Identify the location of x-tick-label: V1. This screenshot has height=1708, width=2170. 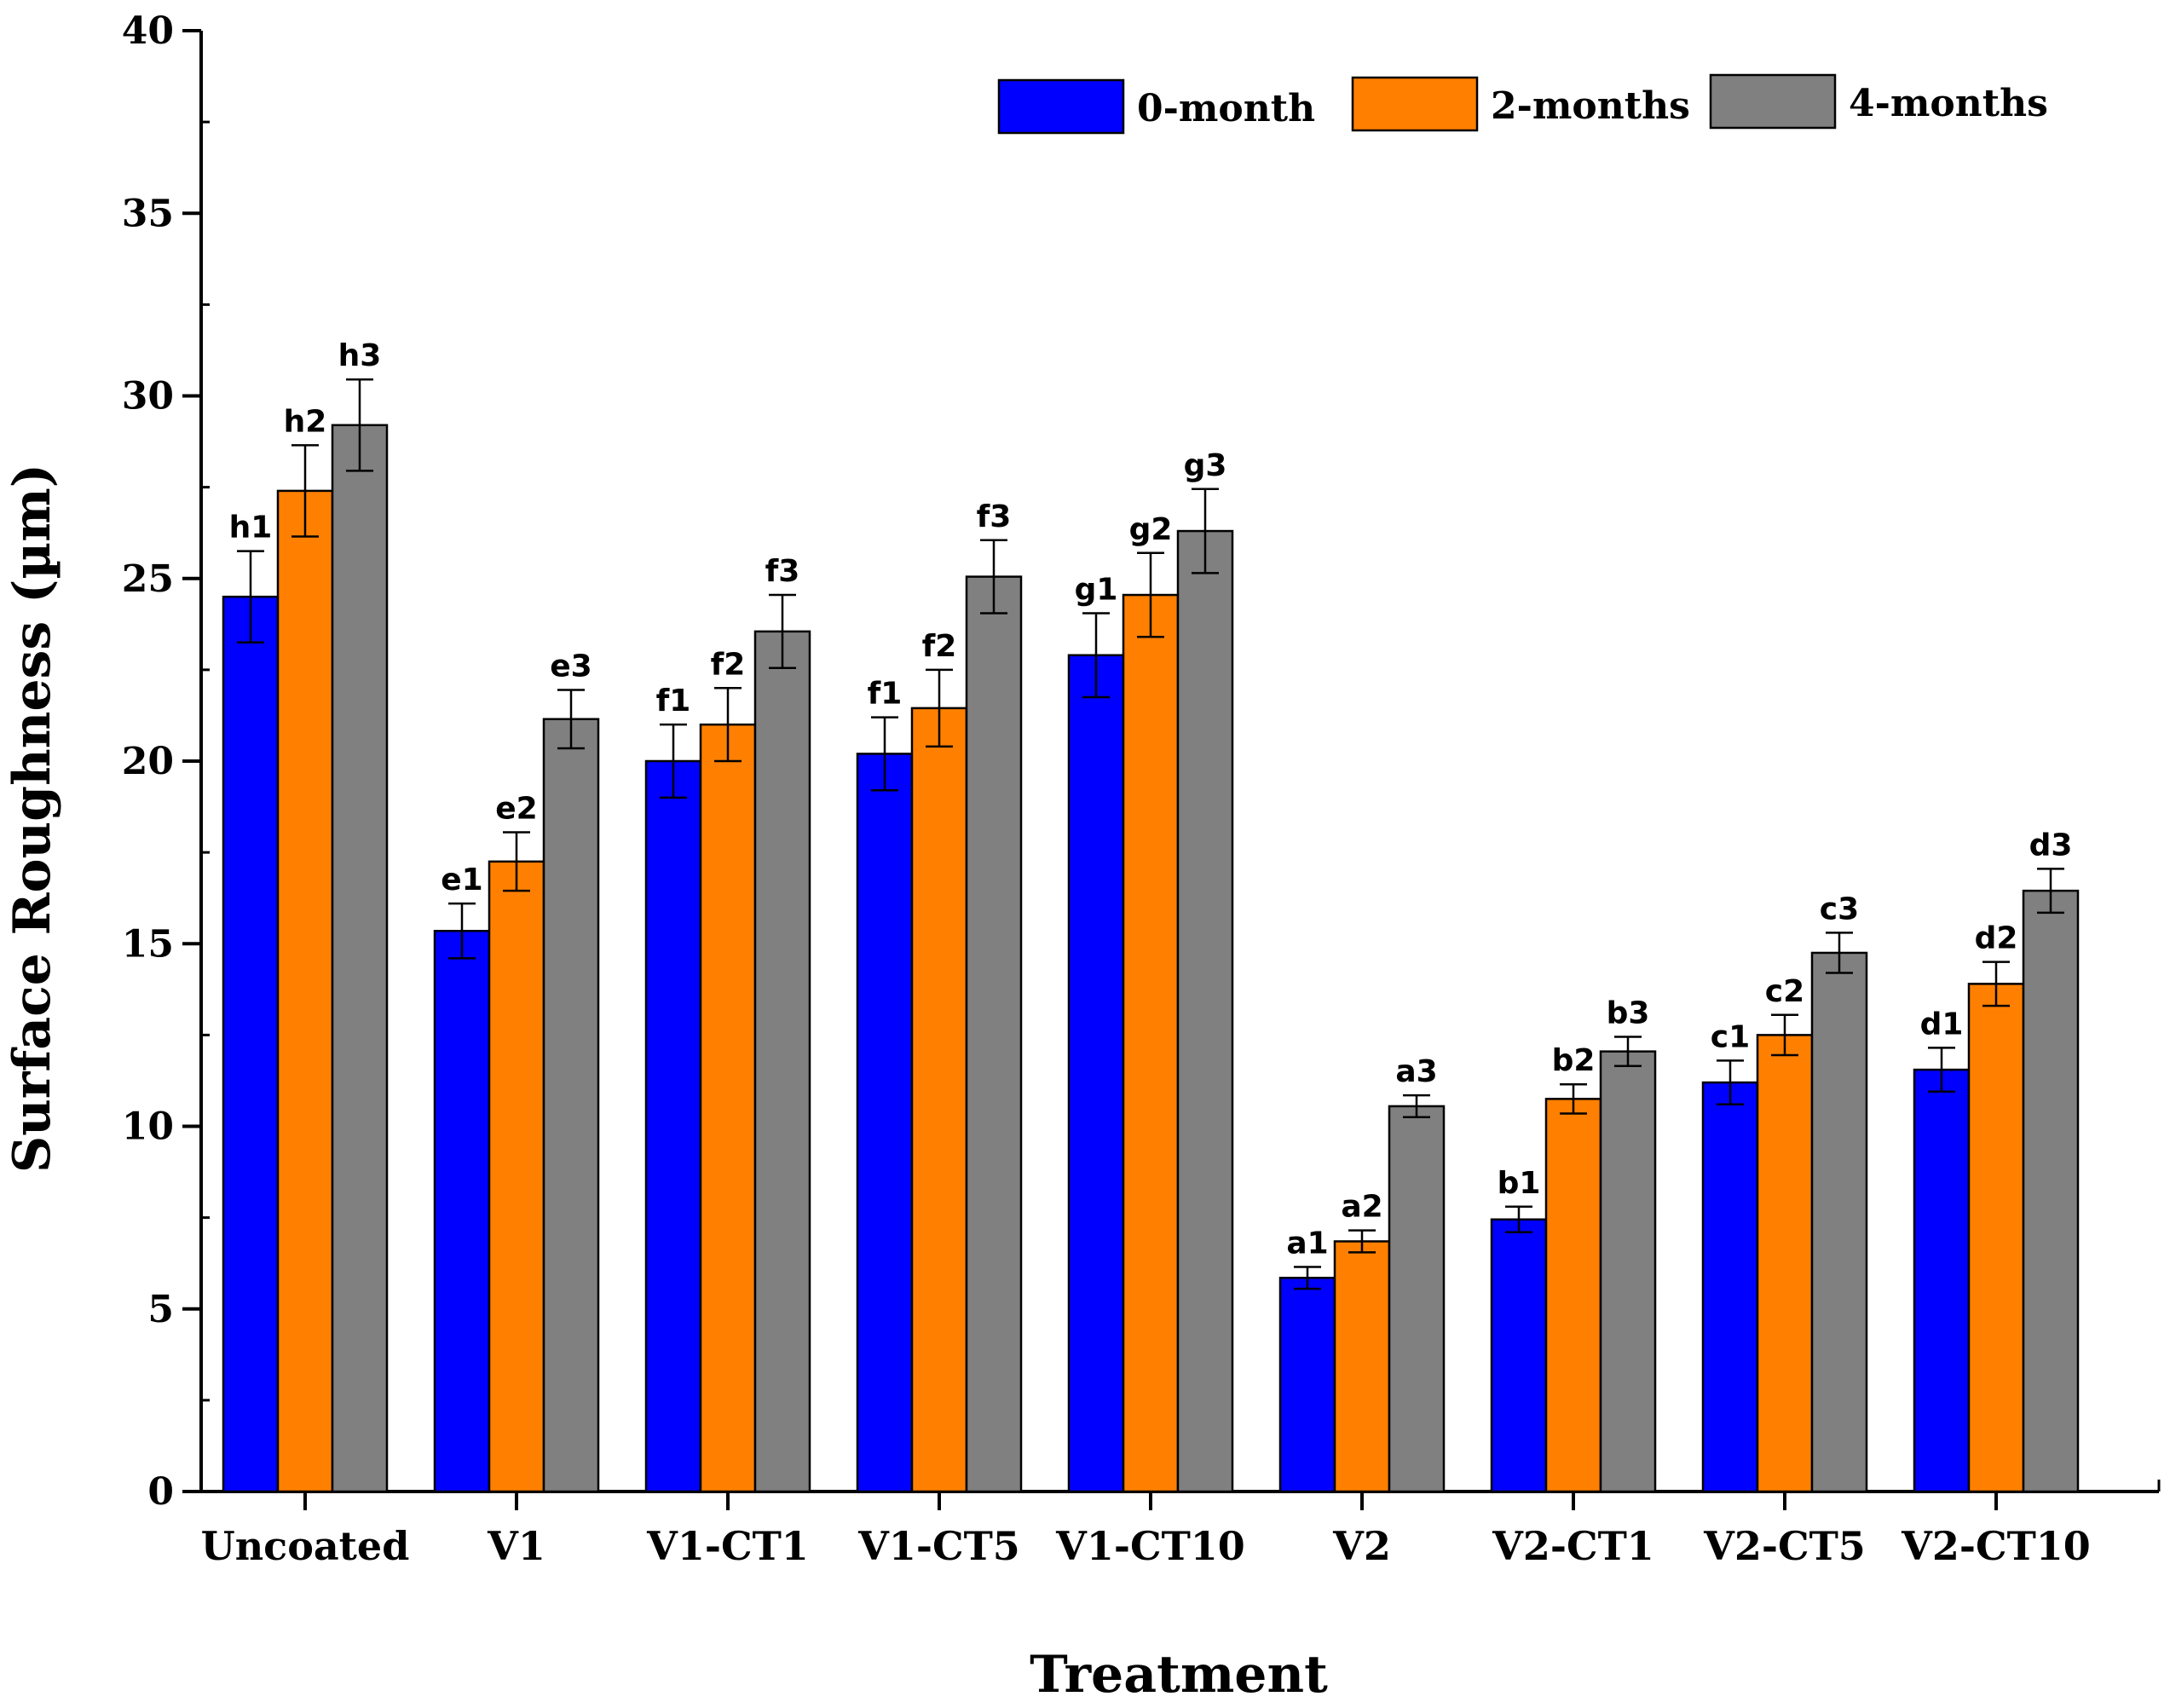
(516, 1546).